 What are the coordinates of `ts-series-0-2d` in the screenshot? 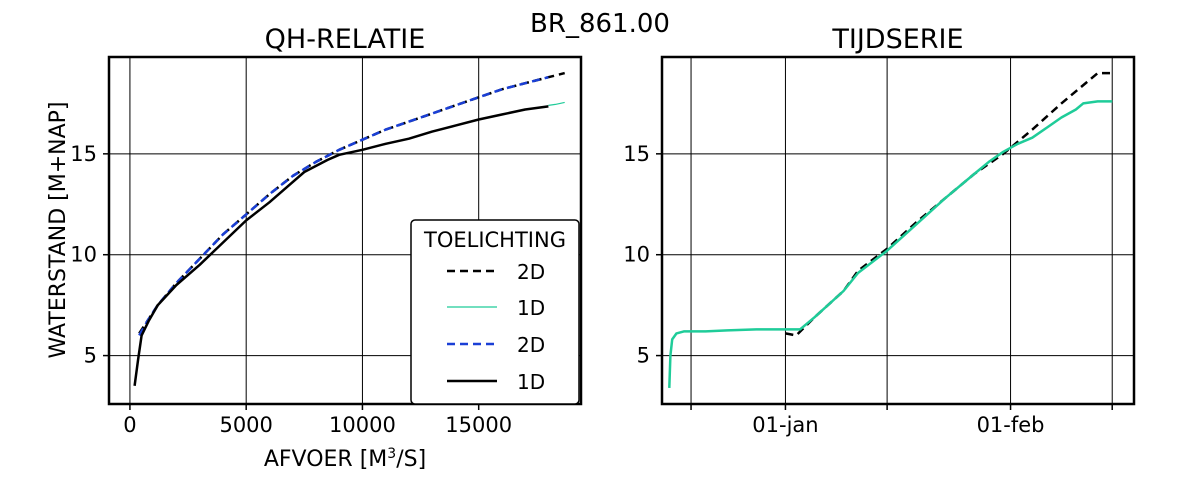 It's located at (949, 204).